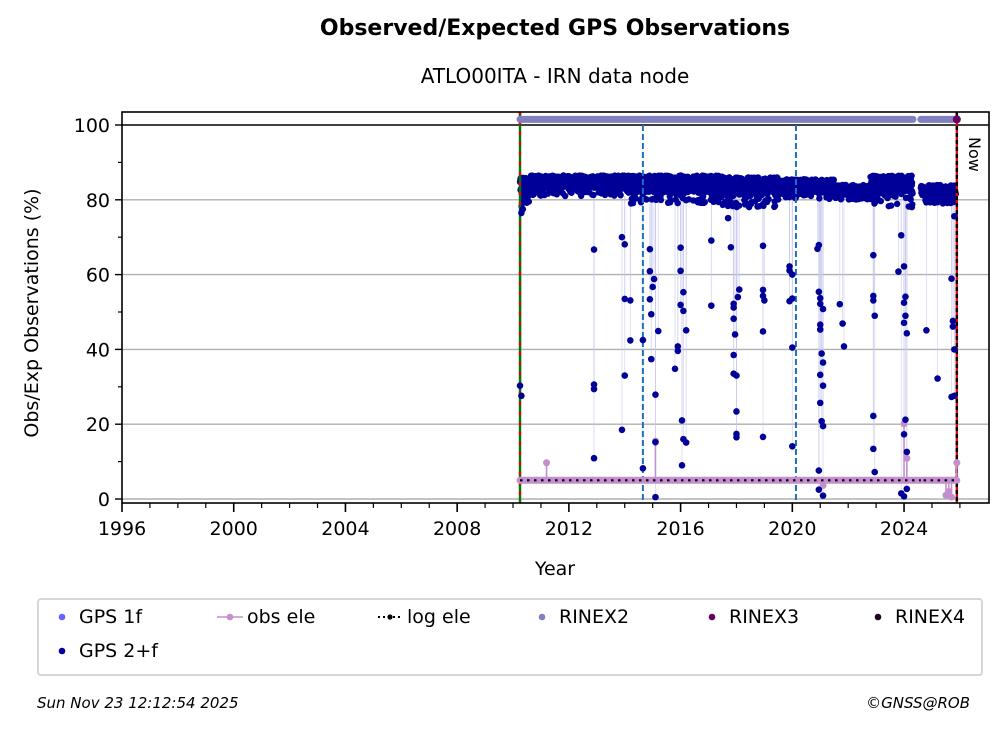 This screenshot has width=1008, height=734. What do you see at coordinates (98, 313) in the screenshot?
I see `y-axis-ticks: 0 20 40 60 80 100` at bounding box center [98, 313].